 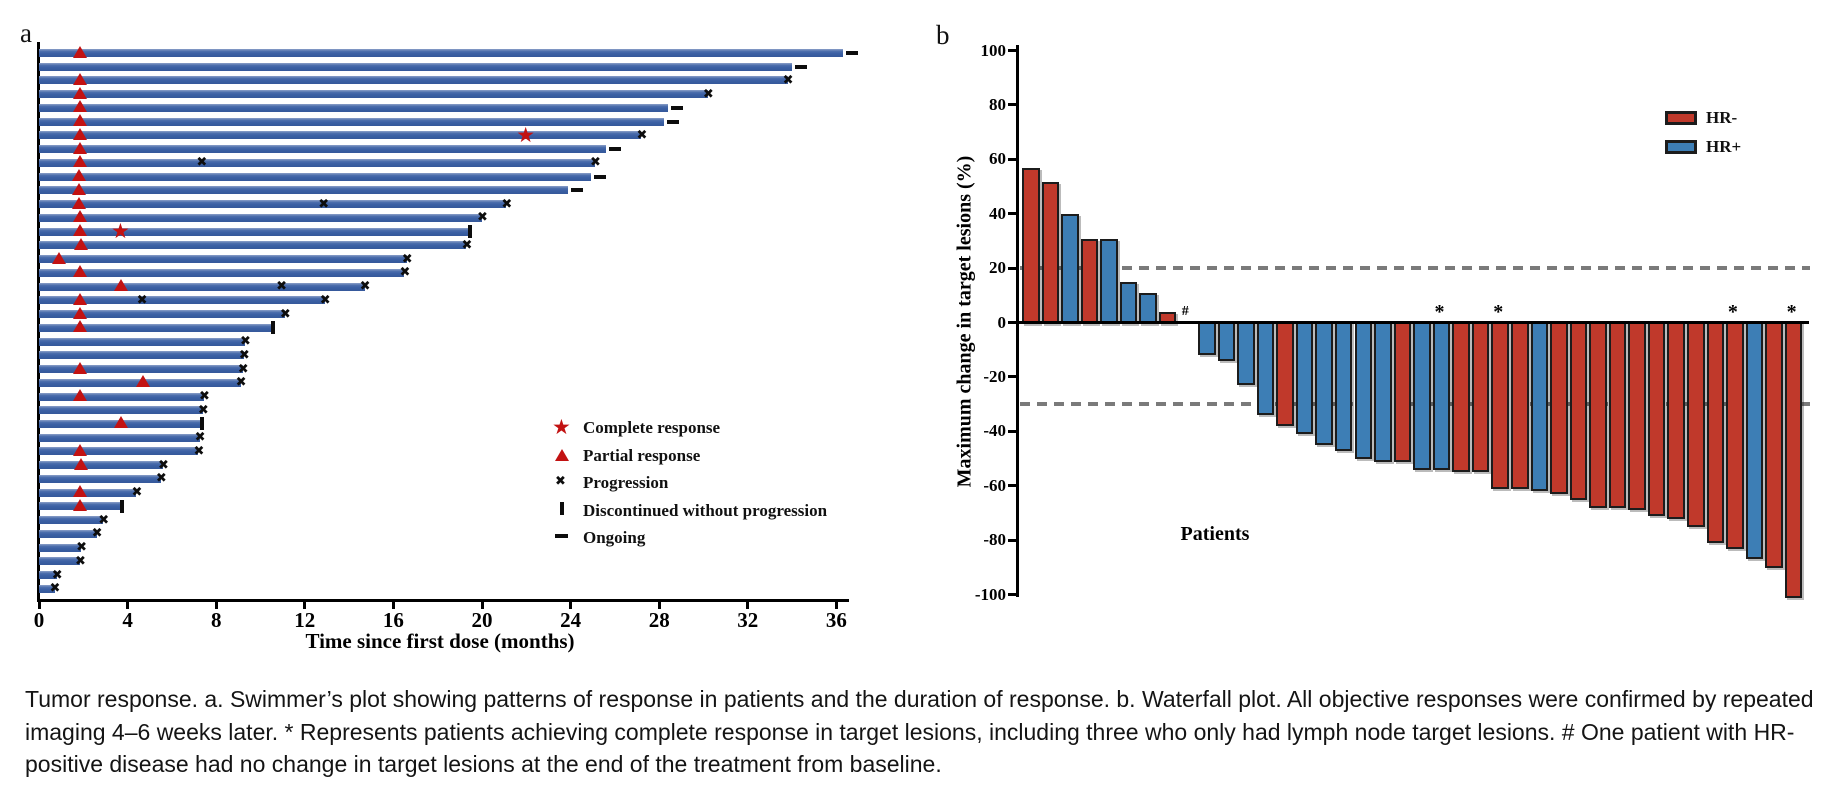 What do you see at coordinates (652, 427) in the screenshot?
I see `legend-item-label: Complete response` at bounding box center [652, 427].